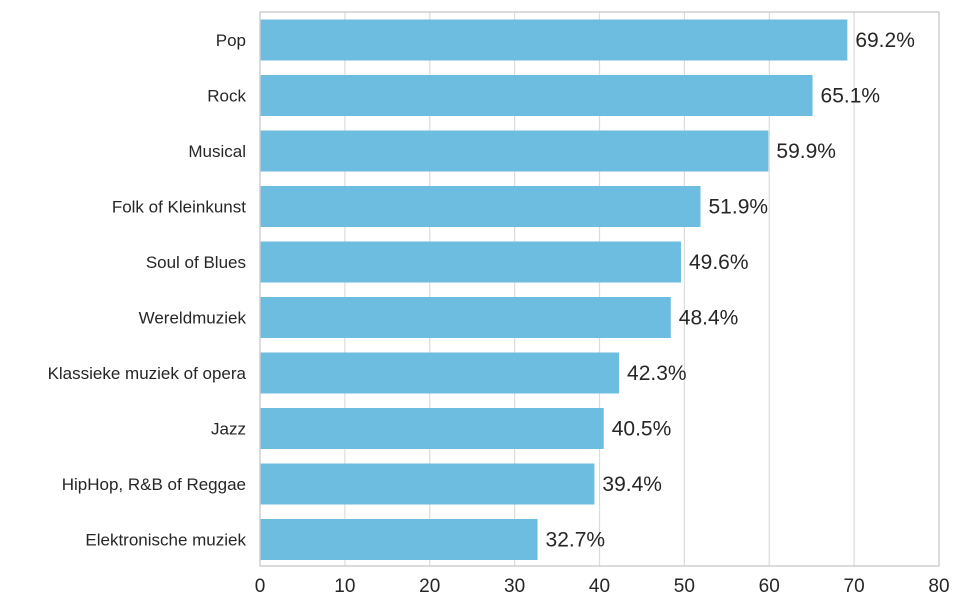 The image size is (953, 598). What do you see at coordinates (193, 318) in the screenshot?
I see `category-label: Wereldmuziek` at bounding box center [193, 318].